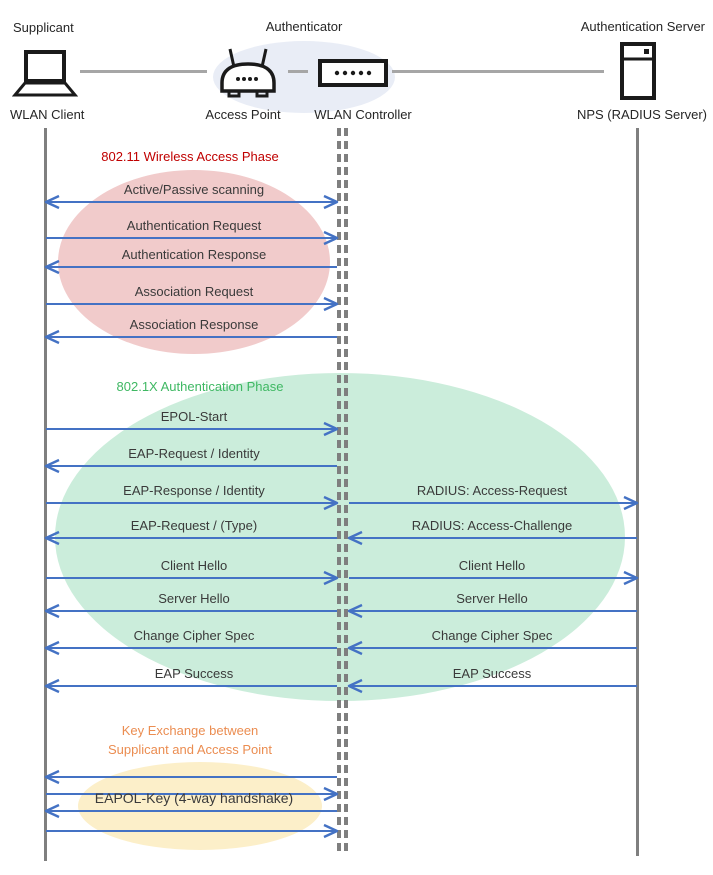 The width and height of the screenshot is (713, 875). Describe the element at coordinates (194, 324) in the screenshot. I see `message-label: Association Response` at that location.